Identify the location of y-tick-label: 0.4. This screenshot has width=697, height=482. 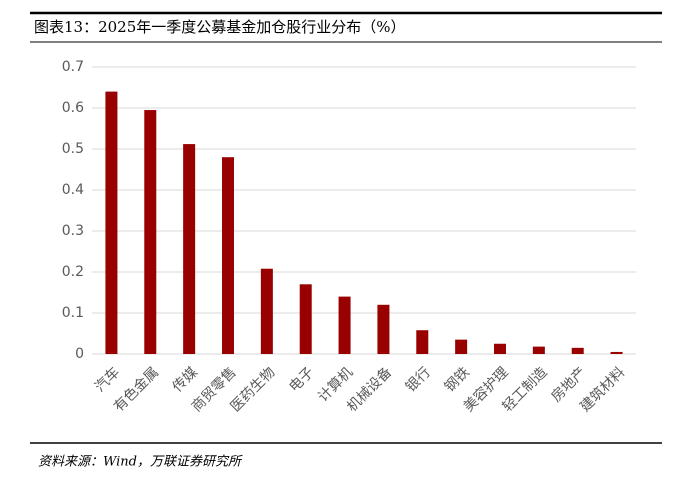
(73, 190).